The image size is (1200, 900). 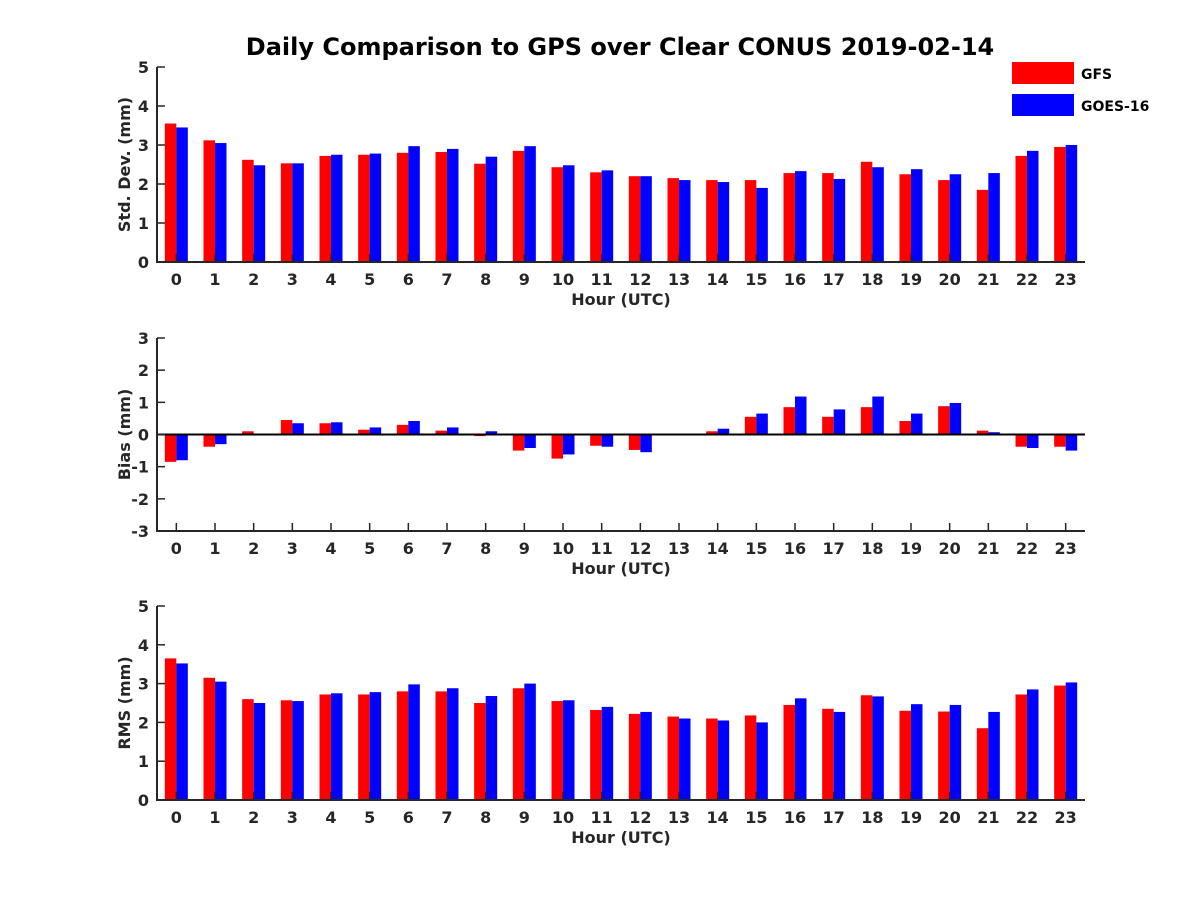 What do you see at coordinates (795, 279) in the screenshot?
I see `std-dev-x-tick-label: 16` at bounding box center [795, 279].